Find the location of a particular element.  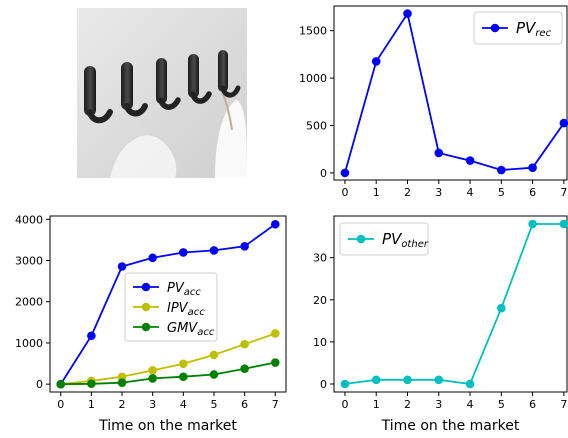

legend-box is located at coordinates (384, 239).